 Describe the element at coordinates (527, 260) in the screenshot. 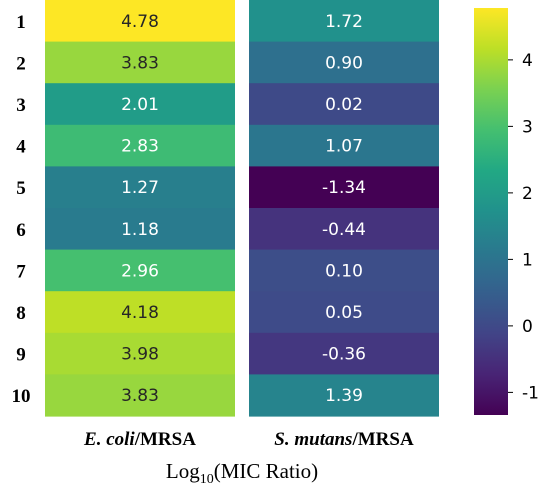

I see `colorbar-tick-label: 1` at that location.